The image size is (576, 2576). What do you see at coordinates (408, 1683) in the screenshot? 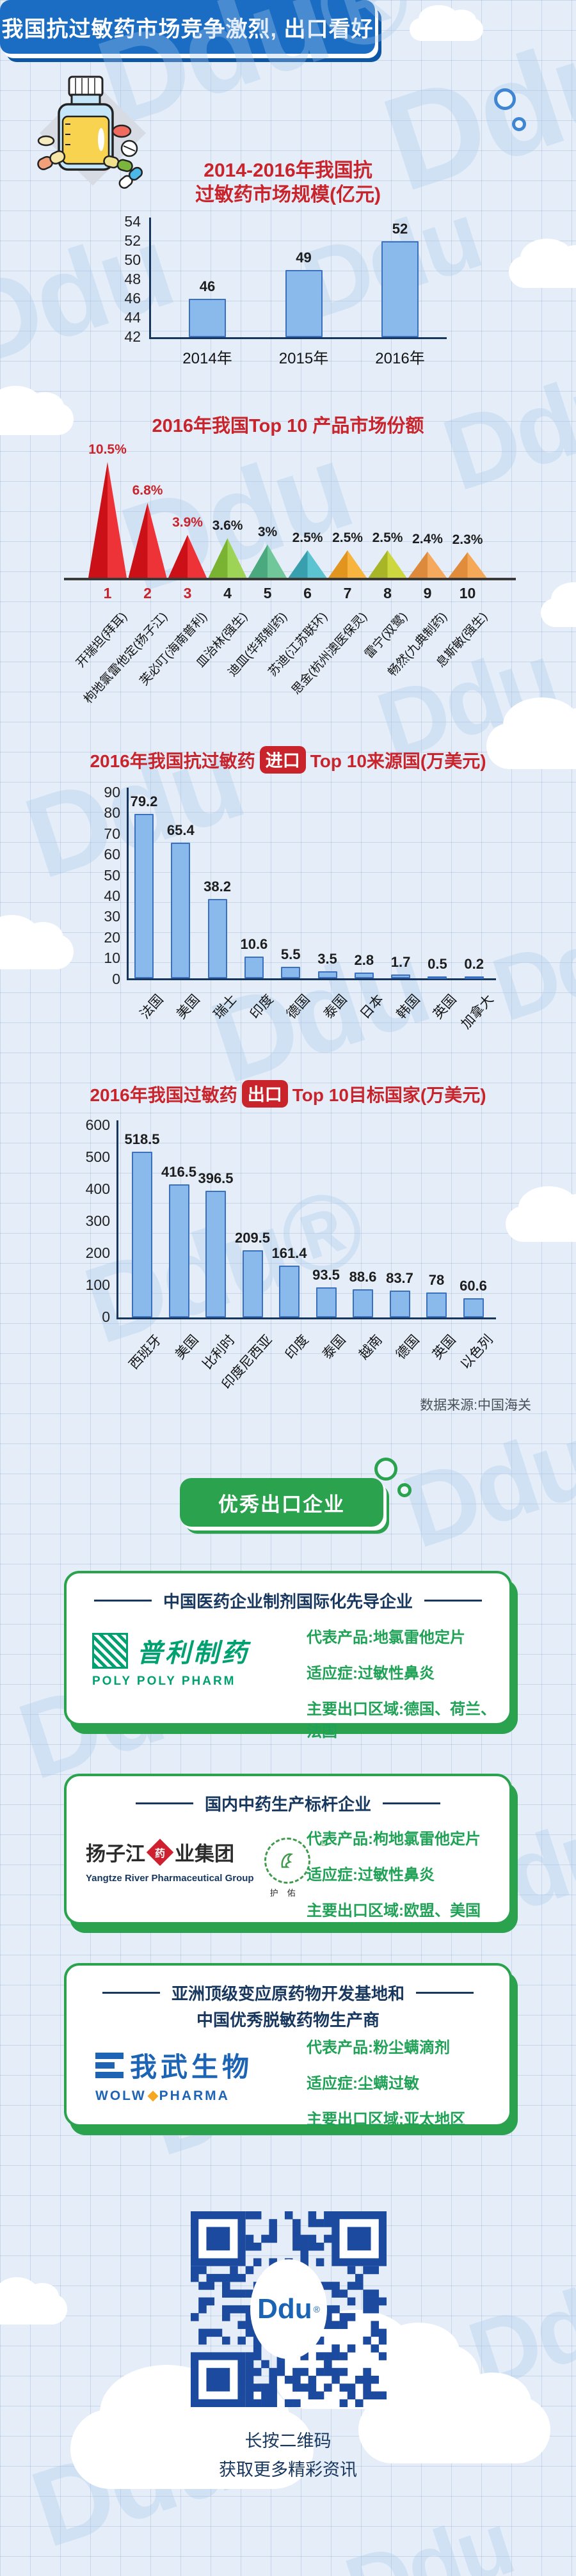
I see `company1-details: 代表产品:地氯雷他定片 适应症:过敏性鼻炎 主要出口区域:德国、荷兰、法国` at bounding box center [408, 1683].